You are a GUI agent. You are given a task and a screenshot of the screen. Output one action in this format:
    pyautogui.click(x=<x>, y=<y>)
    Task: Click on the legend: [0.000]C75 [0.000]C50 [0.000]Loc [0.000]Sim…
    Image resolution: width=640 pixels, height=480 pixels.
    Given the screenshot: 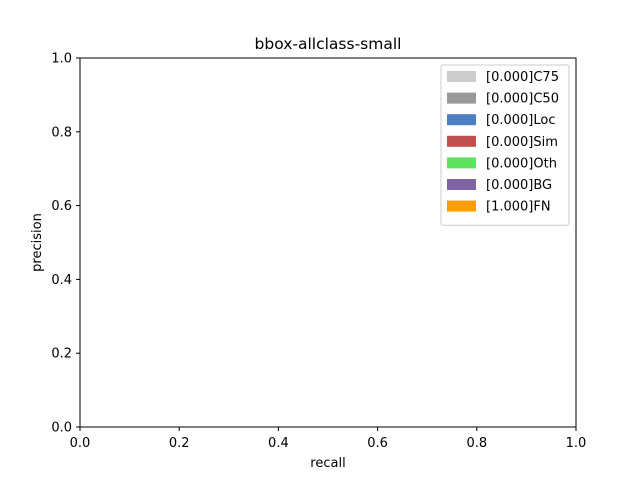 What is the action you would take?
    pyautogui.click(x=505, y=145)
    